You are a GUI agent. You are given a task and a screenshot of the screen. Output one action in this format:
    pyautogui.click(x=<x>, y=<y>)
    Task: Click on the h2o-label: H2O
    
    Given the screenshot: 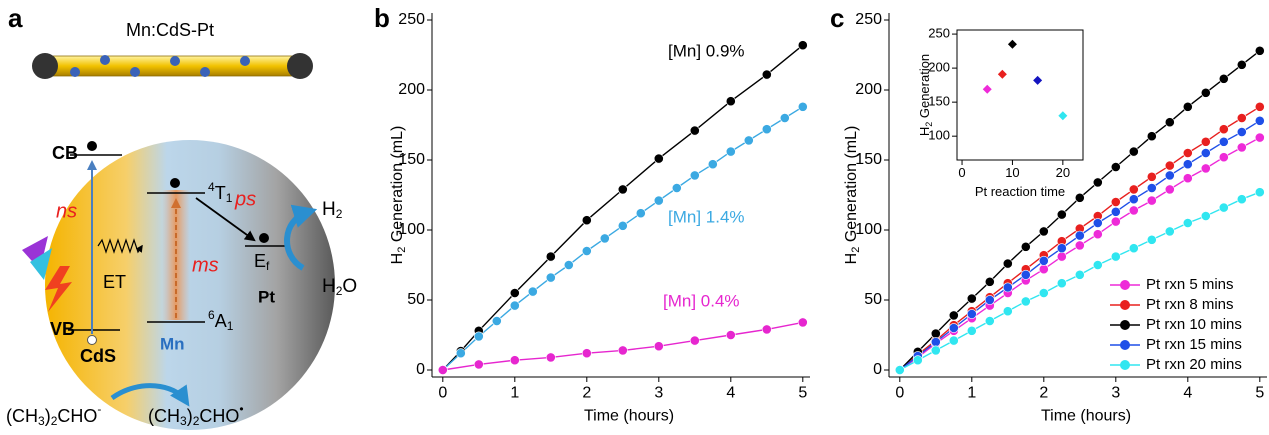 What is the action you would take?
    pyautogui.click(x=339, y=287)
    